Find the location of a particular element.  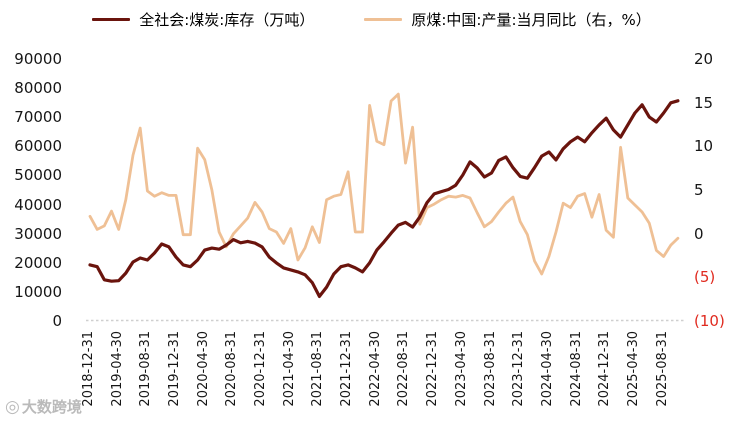

watermark-logo-icon: ◎ is located at coordinates (12, 406).